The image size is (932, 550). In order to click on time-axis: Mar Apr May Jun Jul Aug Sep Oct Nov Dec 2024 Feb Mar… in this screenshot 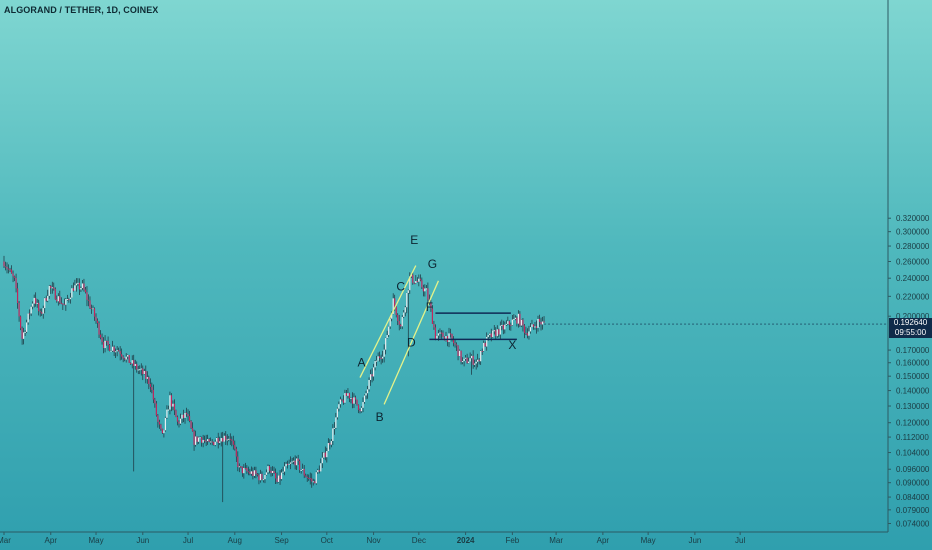, I will do `click(444, 538)`.